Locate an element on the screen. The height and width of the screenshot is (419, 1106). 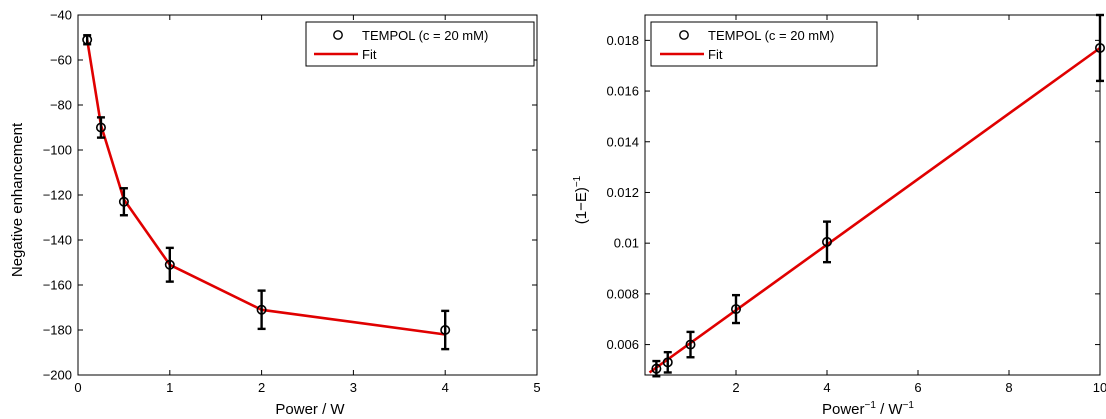
x-axis-label-right: Power−1 / W−1 is located at coordinates (868, 409).